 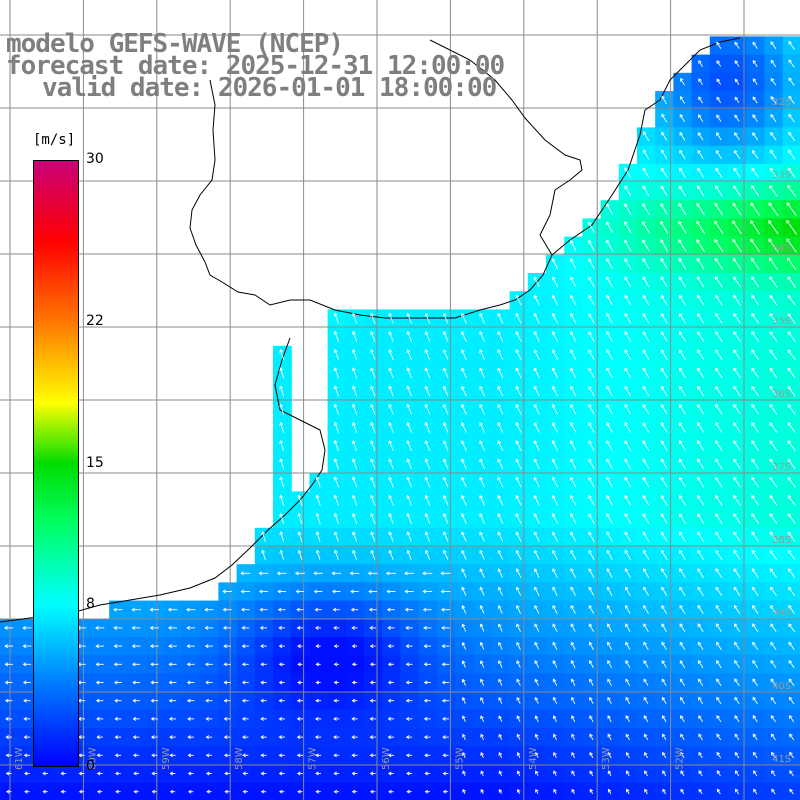 I want to click on lat-label: 36S, so click(x=781, y=394).